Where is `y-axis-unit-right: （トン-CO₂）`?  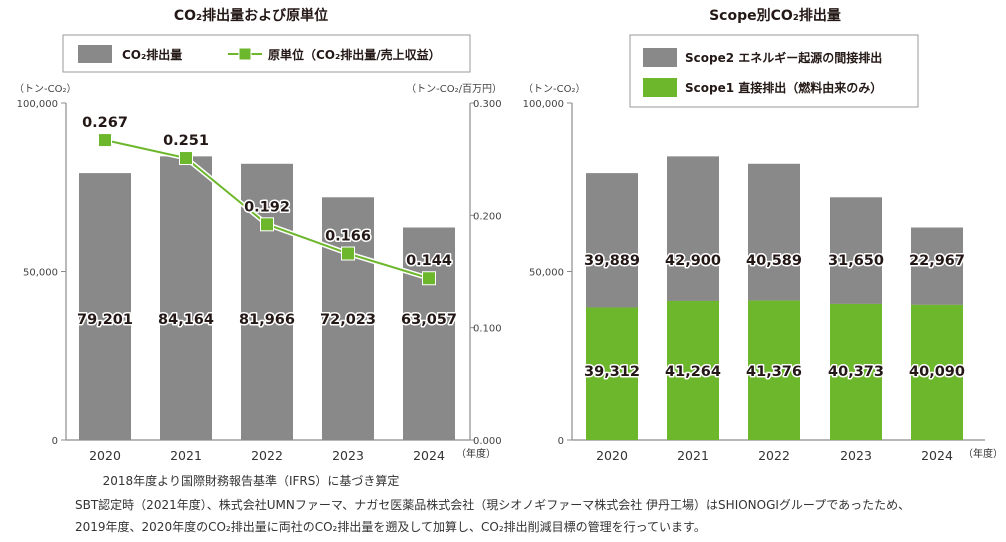 y-axis-unit-right: （トン-CO₂） is located at coordinates (554, 89).